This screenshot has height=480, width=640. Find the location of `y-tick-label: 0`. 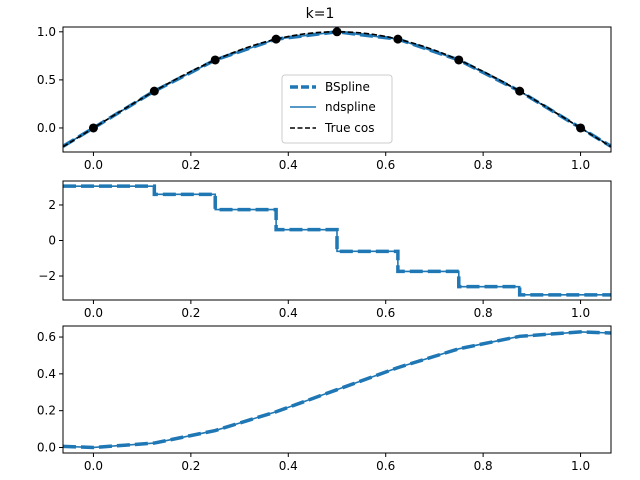

y-tick-label: 0 is located at coordinates (52, 241).